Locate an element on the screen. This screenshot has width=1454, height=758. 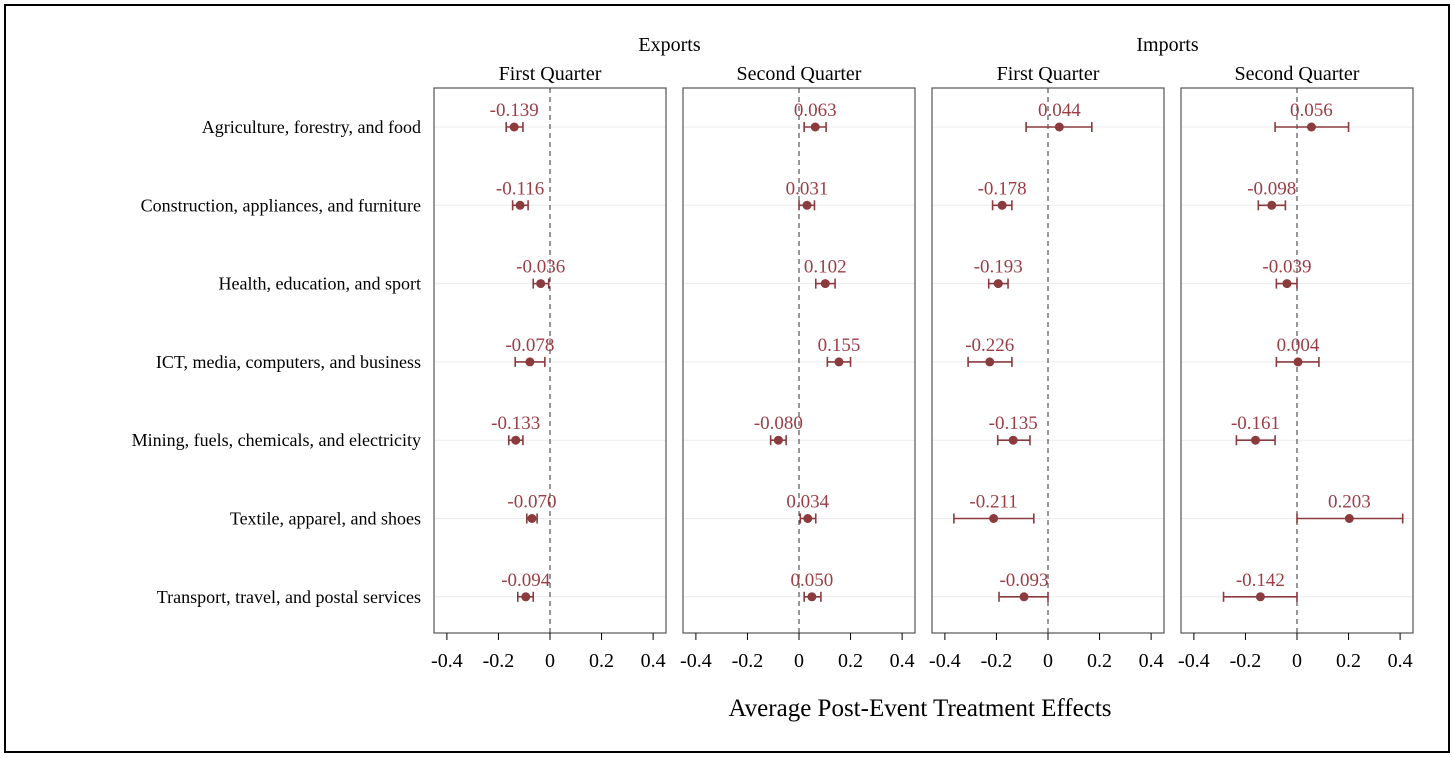
x-axis-title: Average Post-Event Treatment Effects is located at coordinates (919, 708).